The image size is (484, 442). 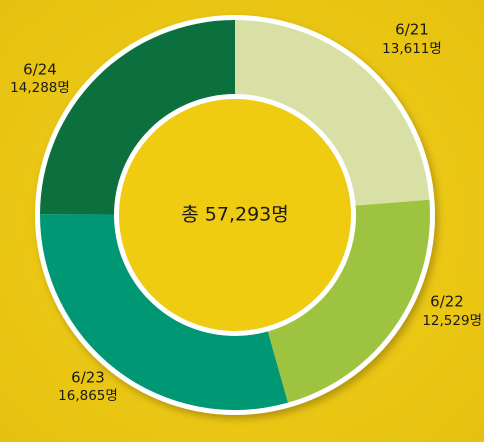 I want to click on center-label: 총 57,293명, so click(x=234, y=215).